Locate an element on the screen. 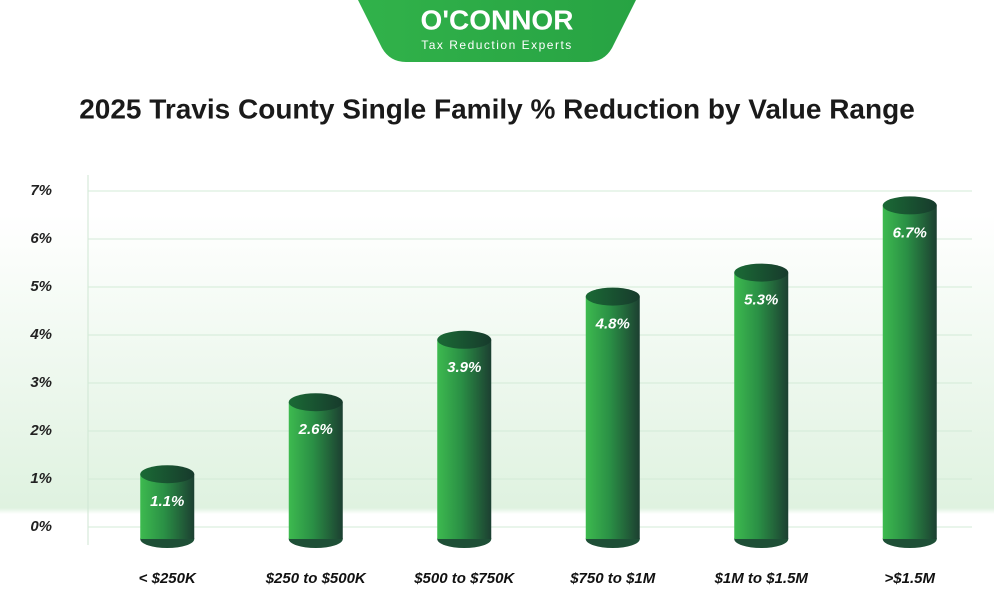  x-tick-label: $500 to $750K is located at coordinates (464, 578).